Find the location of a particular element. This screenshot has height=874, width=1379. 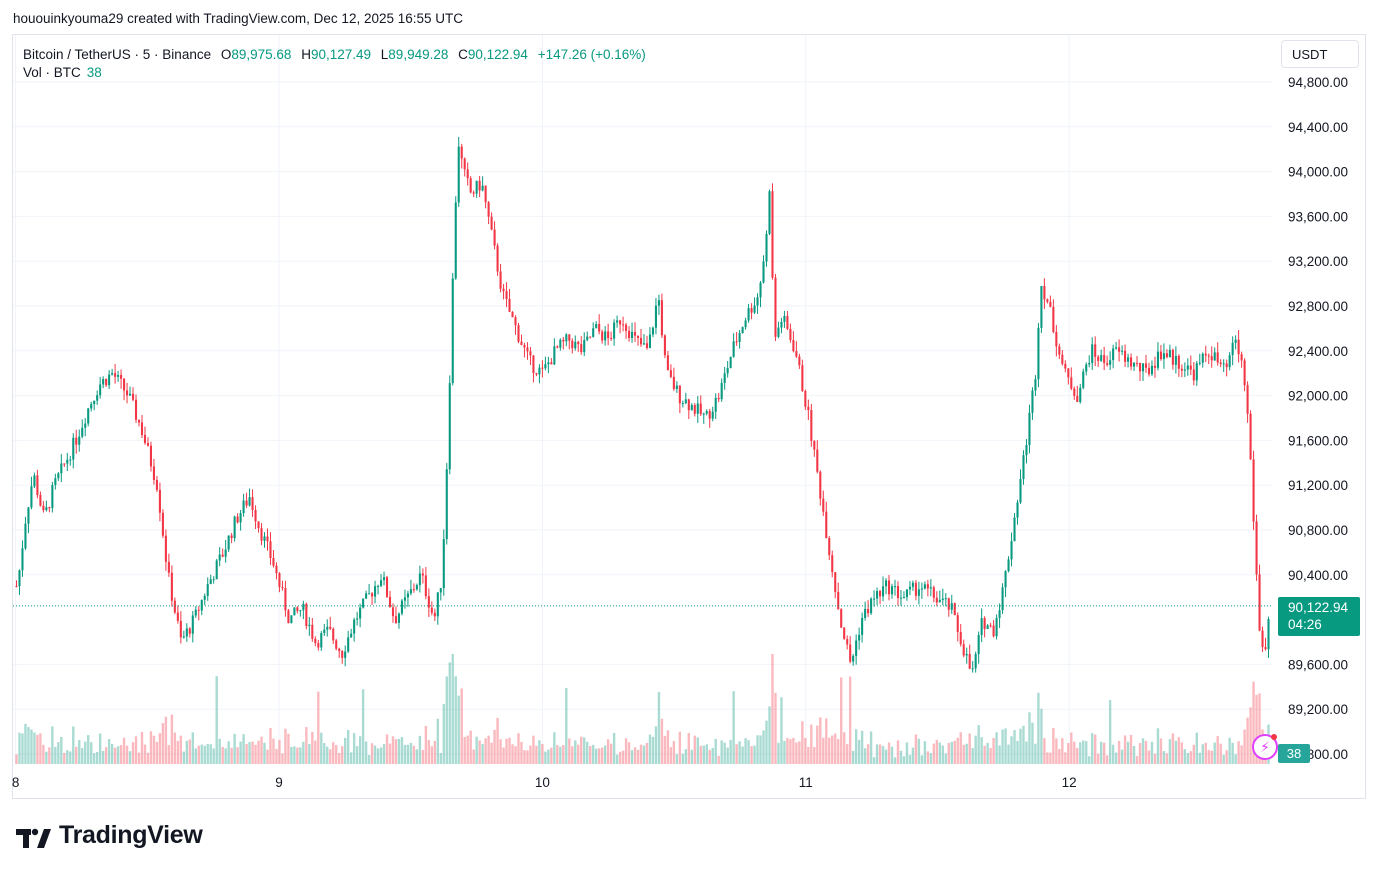

price-tick-label: 92,000.00 is located at coordinates (1318, 396).